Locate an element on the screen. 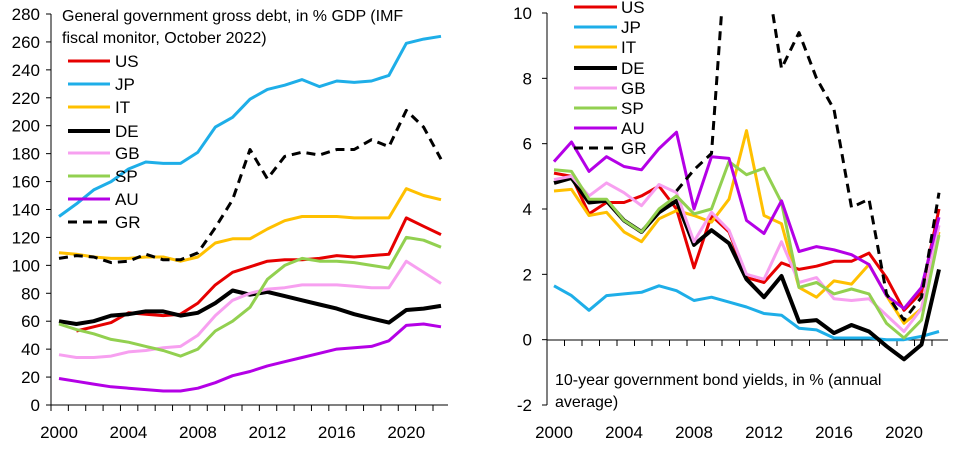  series-line-gb is located at coordinates (250, 309).